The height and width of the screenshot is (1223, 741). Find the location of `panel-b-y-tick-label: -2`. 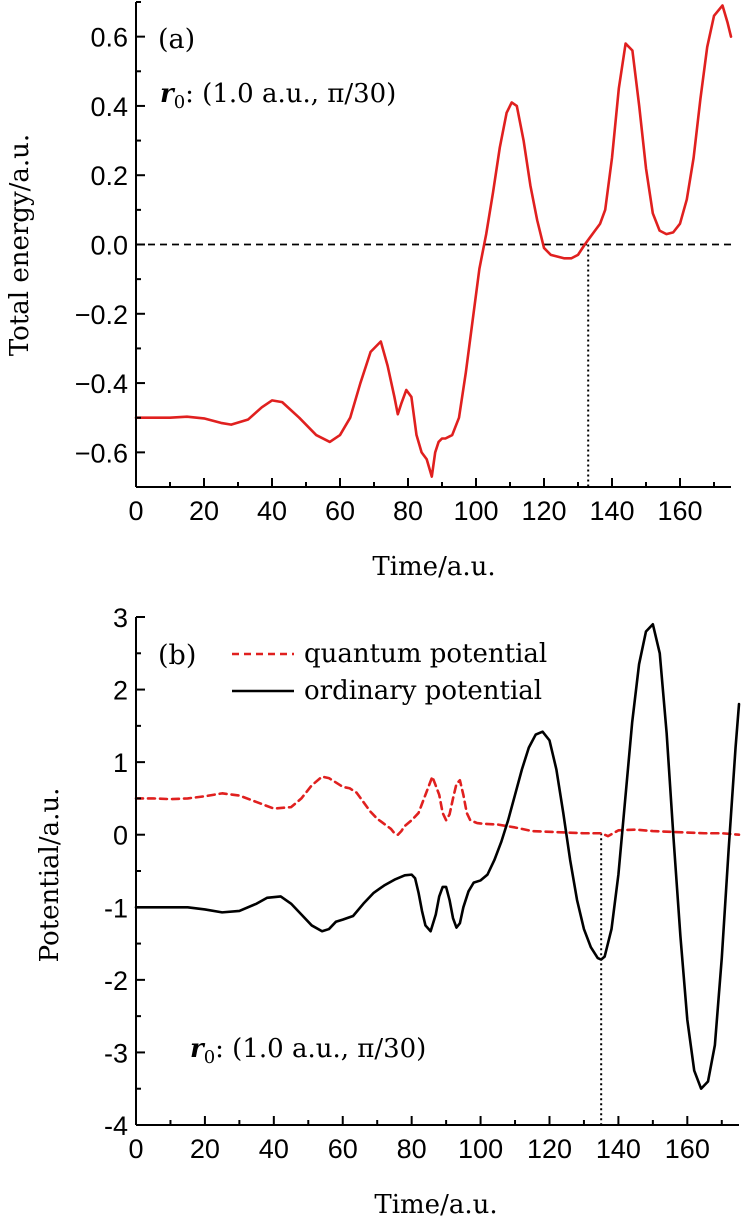

panel-b-y-tick-label: -2 is located at coordinates (116, 981).